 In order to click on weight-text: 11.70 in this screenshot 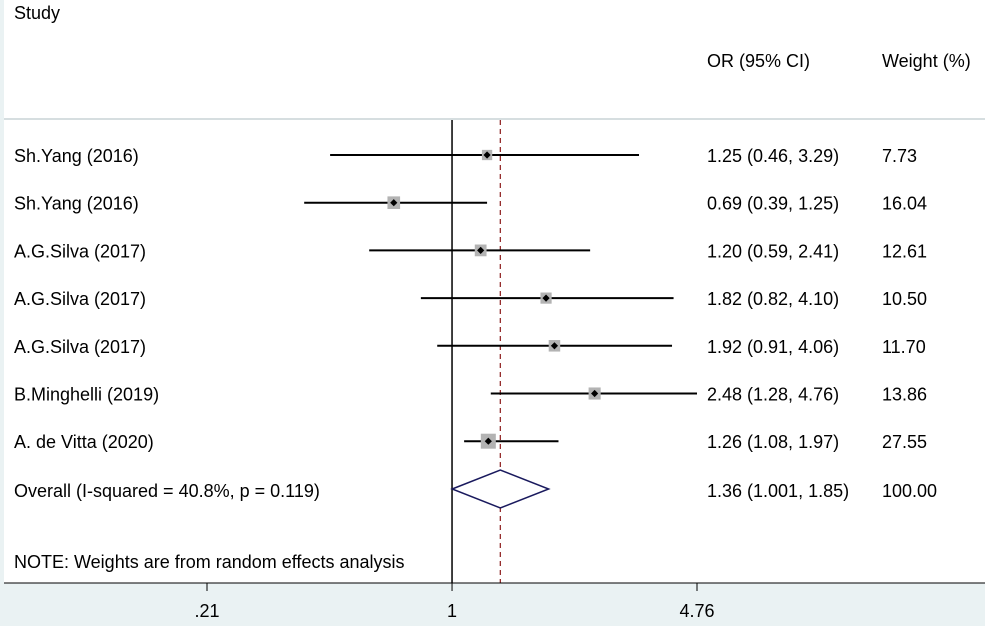, I will do `click(904, 347)`.